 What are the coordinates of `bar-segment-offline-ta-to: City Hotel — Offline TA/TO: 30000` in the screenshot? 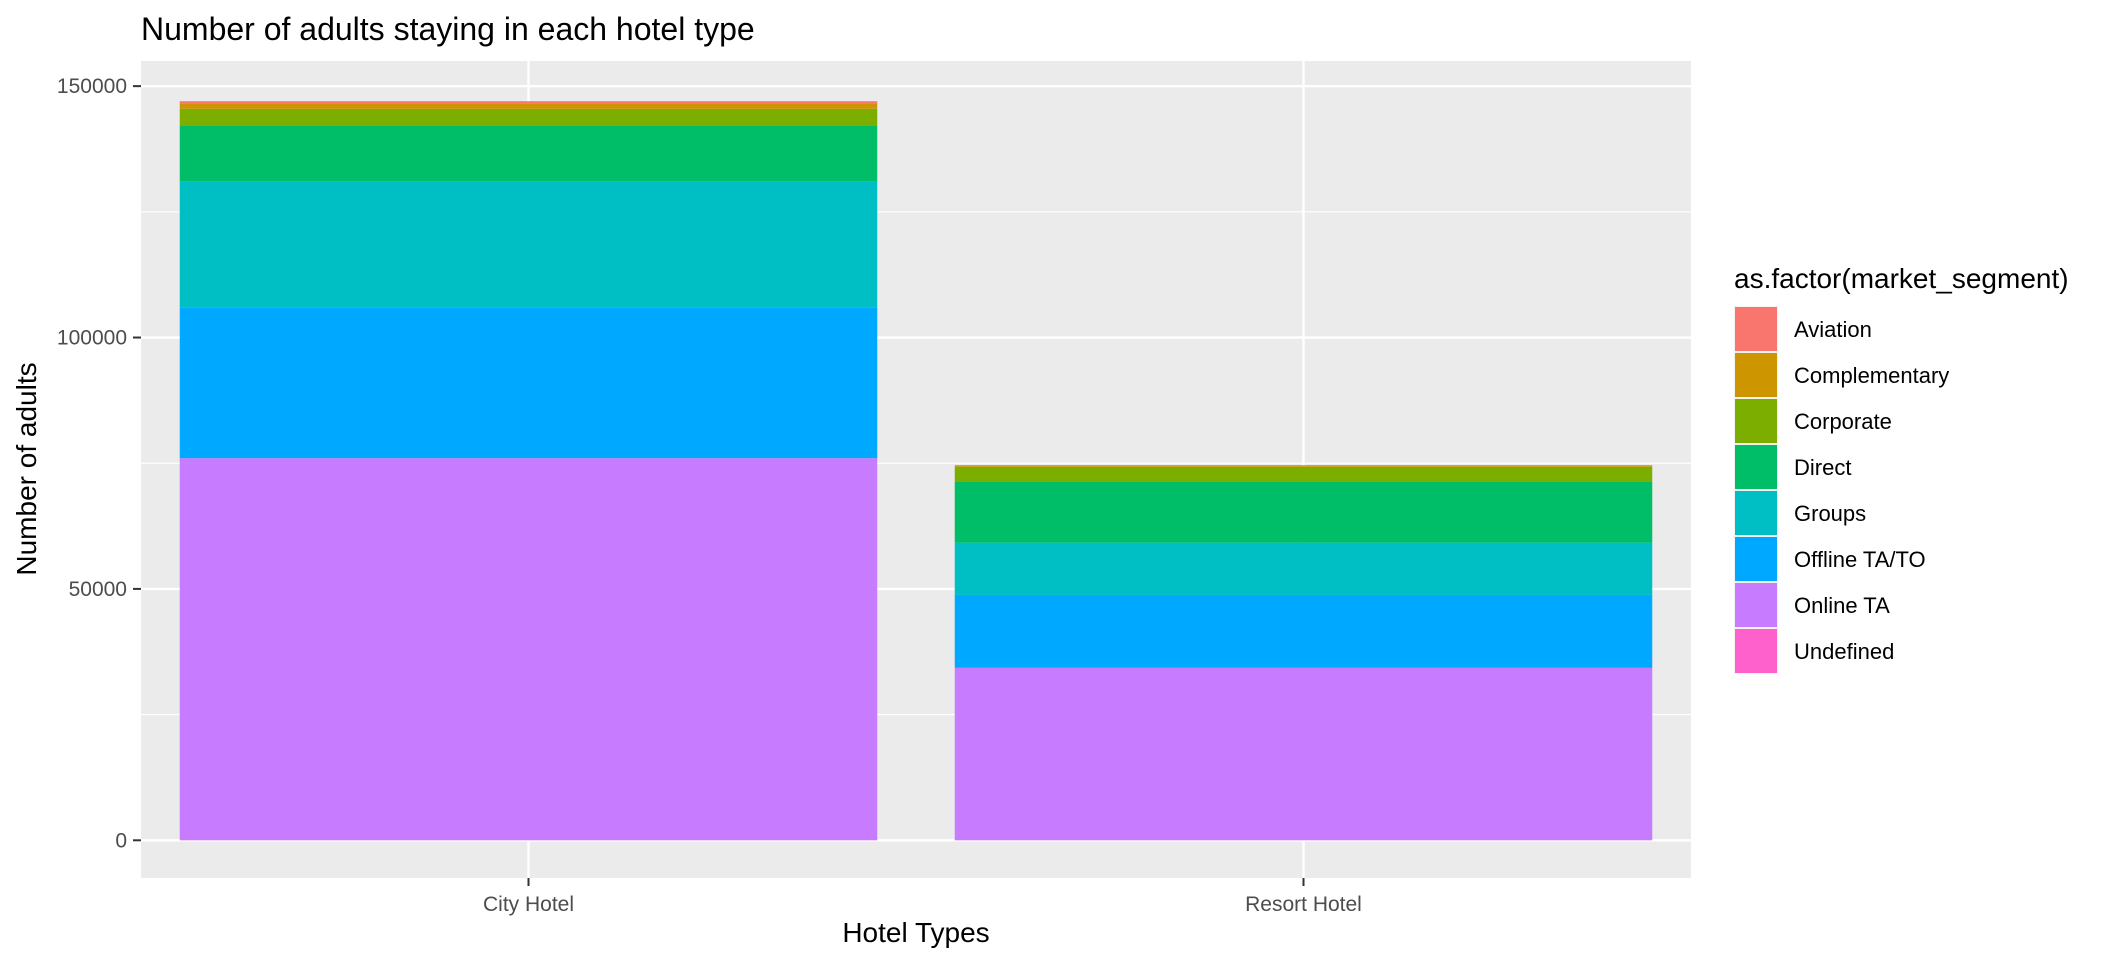 It's located at (528, 383).